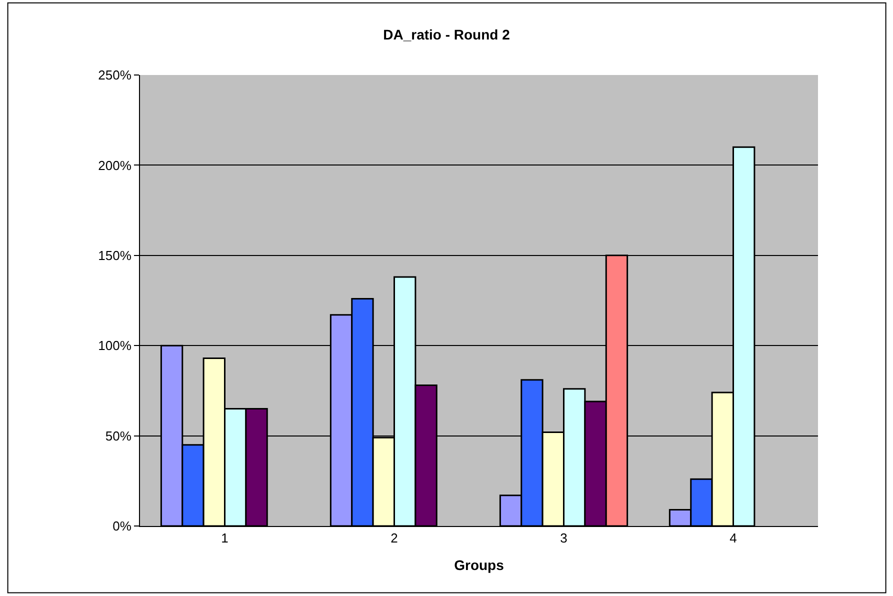  I want to click on x-axis-title: Groups, so click(479, 564).